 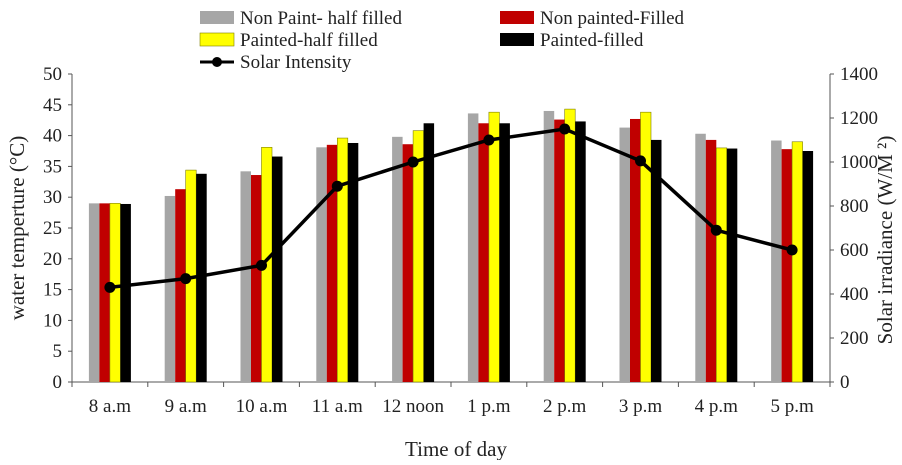 I want to click on x-tick-label: 2 p.m, so click(x=565, y=406).